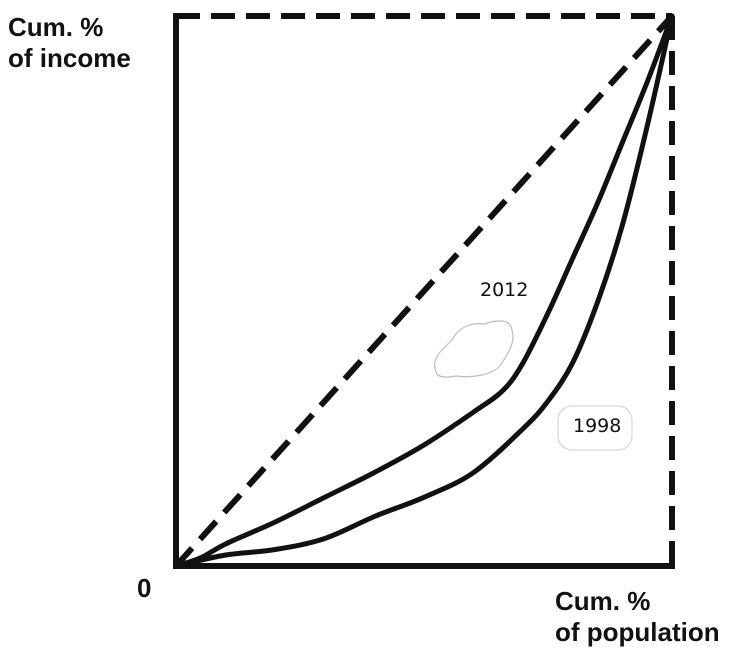 The image size is (752, 652). I want to click on y-axis-label-line-2: of income, so click(69, 58).